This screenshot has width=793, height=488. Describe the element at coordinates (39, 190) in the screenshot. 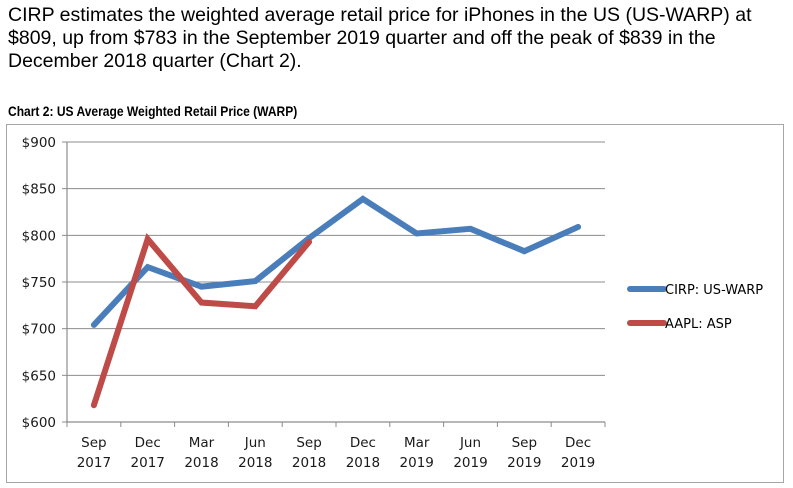

I see `y-tick-label: $850` at that location.